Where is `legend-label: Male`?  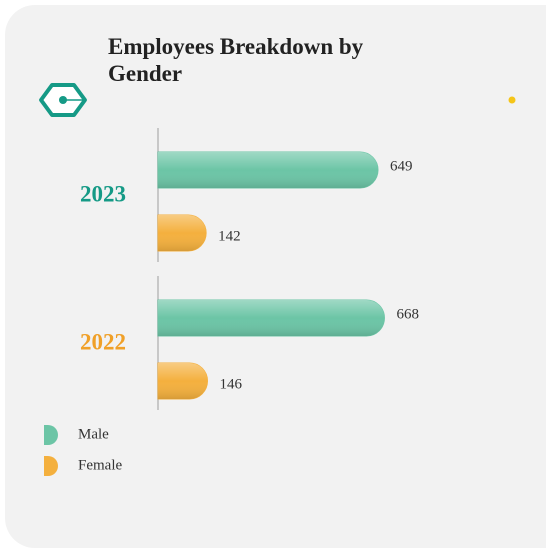
legend-label: Male is located at coordinates (93, 434).